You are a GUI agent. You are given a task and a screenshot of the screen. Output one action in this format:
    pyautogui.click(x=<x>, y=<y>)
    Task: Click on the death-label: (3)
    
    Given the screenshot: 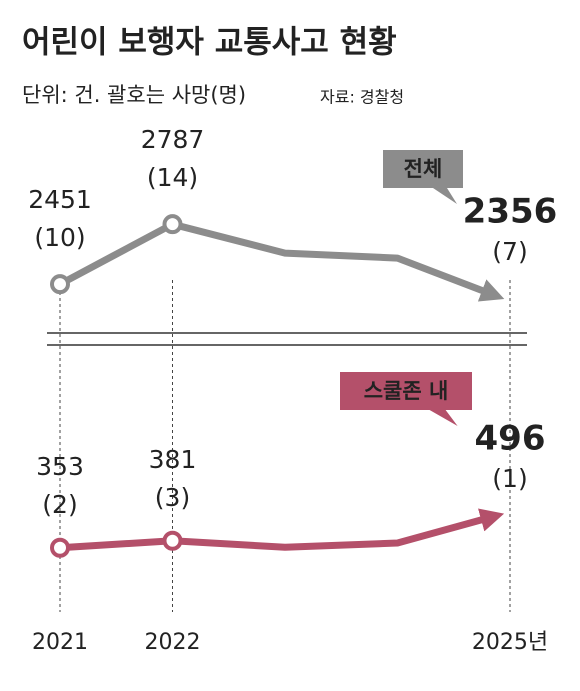 What is the action you would take?
    pyautogui.click(x=172, y=497)
    